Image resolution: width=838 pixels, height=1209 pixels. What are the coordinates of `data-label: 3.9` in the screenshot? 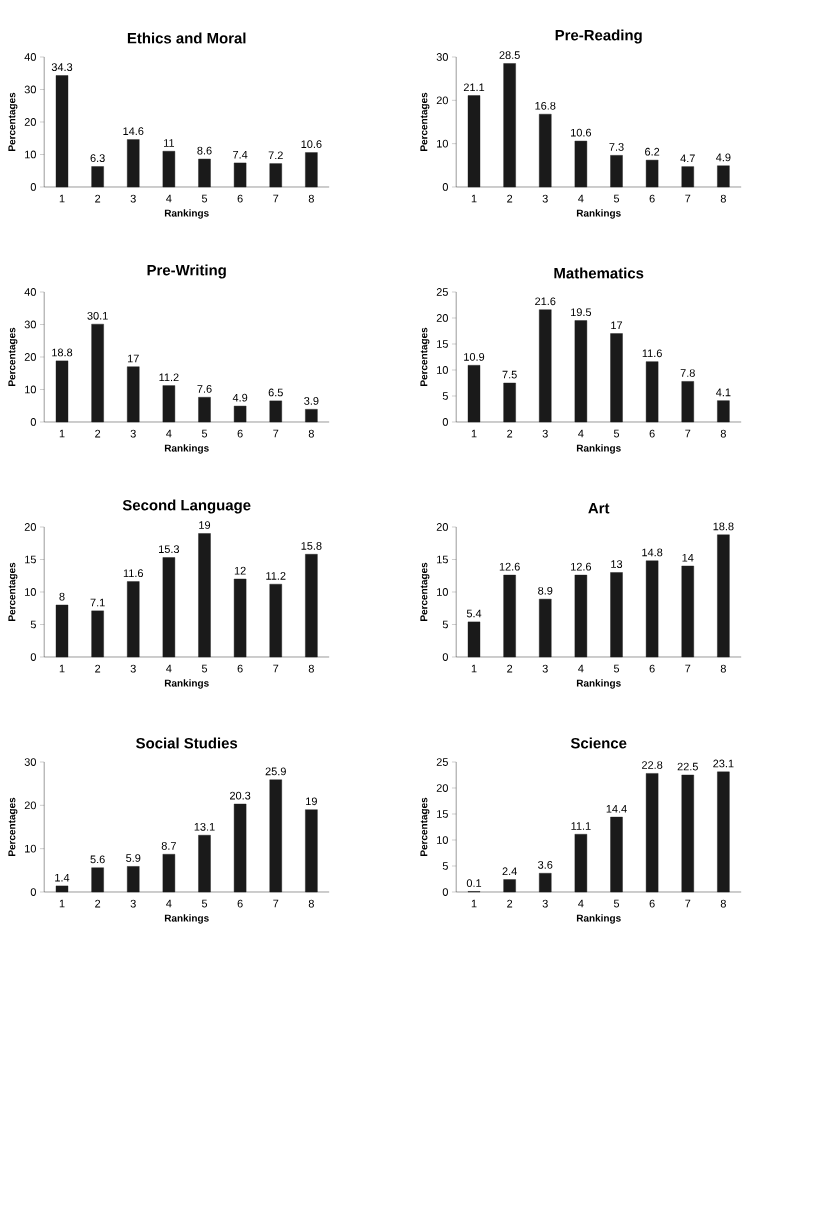 It's located at (311, 401).